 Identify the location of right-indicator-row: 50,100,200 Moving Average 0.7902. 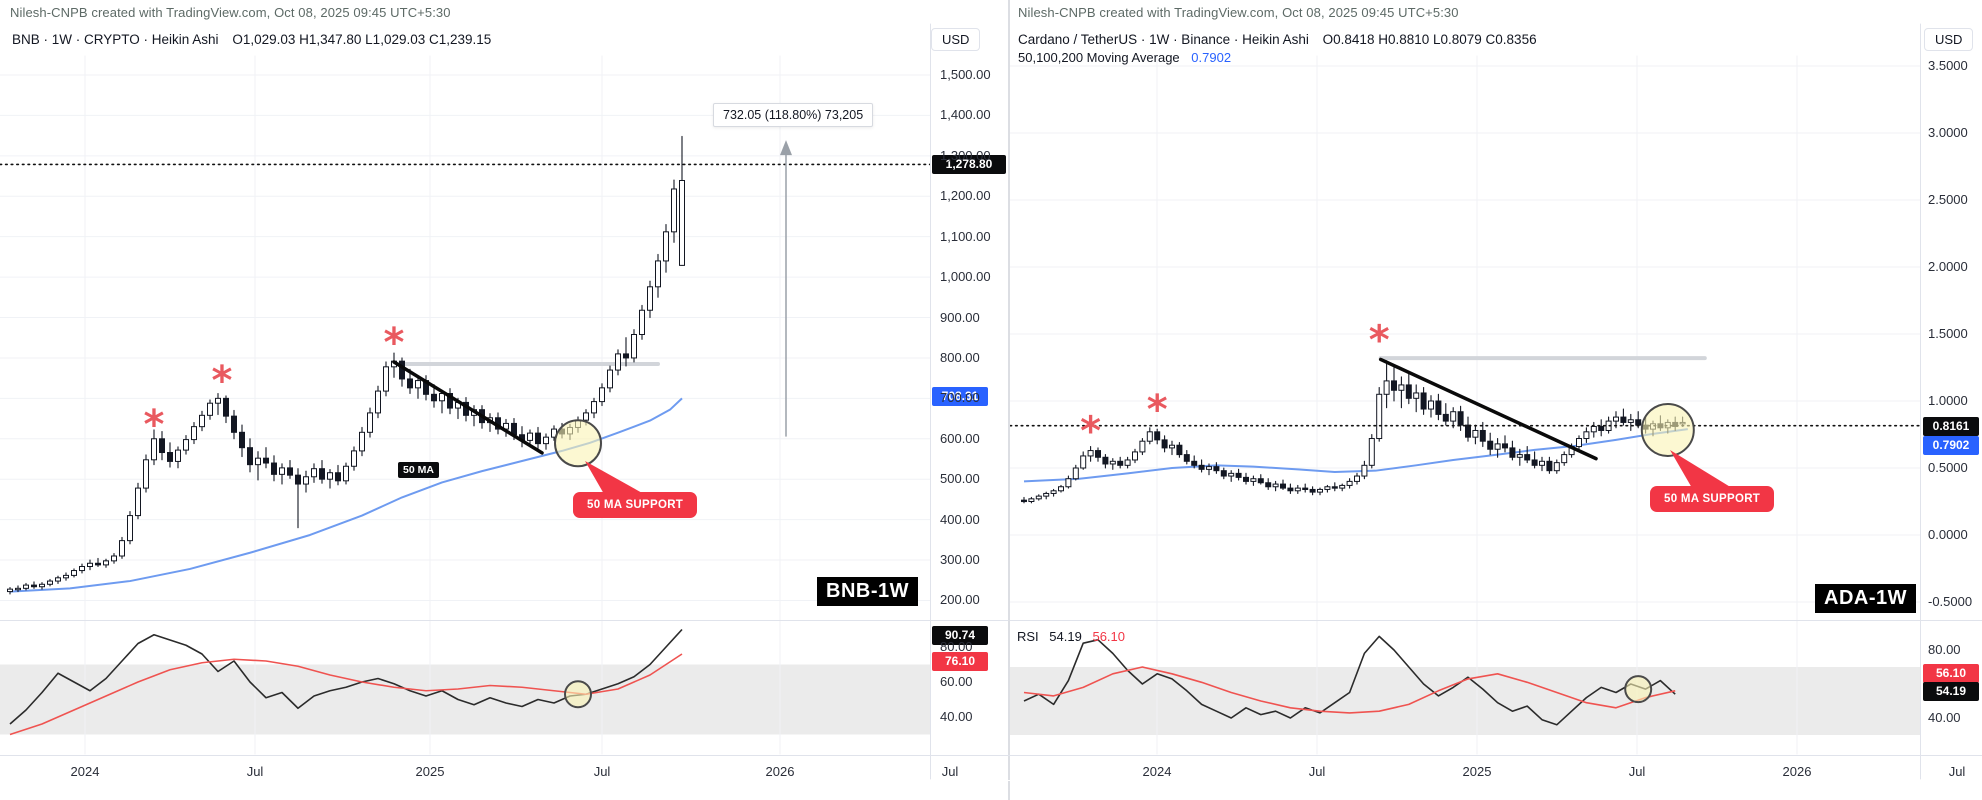
(1124, 57).